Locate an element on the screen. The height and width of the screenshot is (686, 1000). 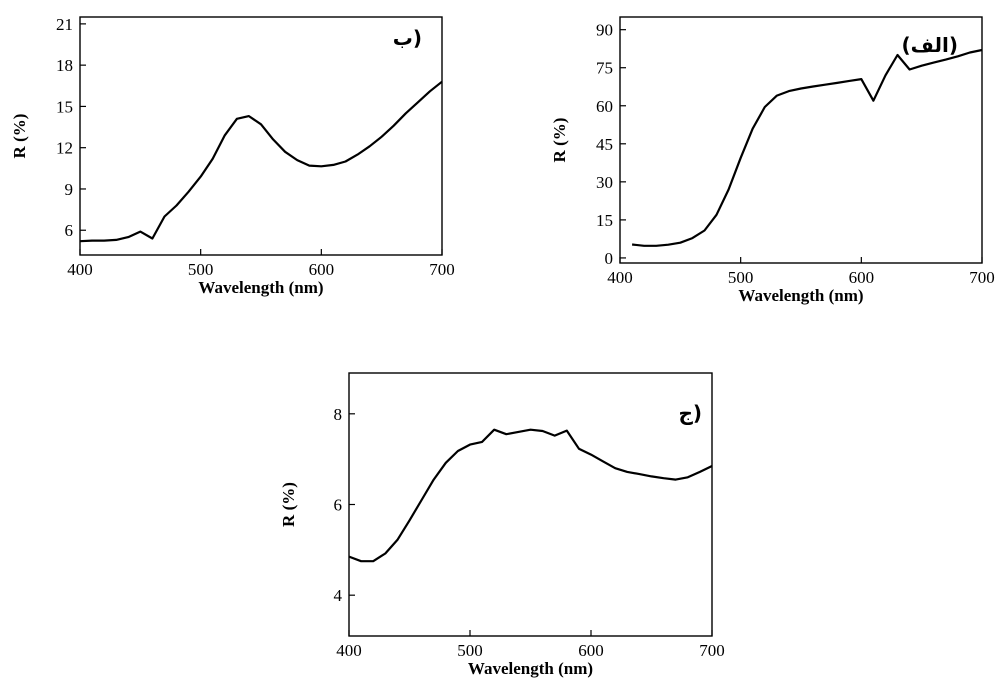
y-tick-label: 30 is located at coordinates (604, 182).